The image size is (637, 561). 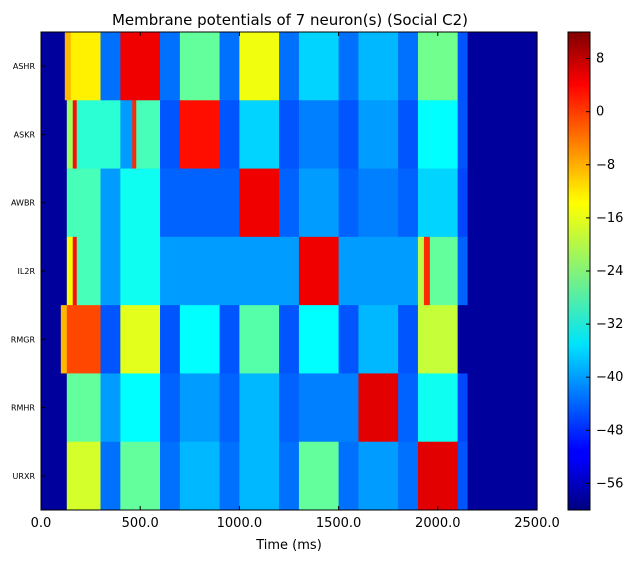 What do you see at coordinates (23, 339) in the screenshot?
I see `row-label: RMGR` at bounding box center [23, 339].